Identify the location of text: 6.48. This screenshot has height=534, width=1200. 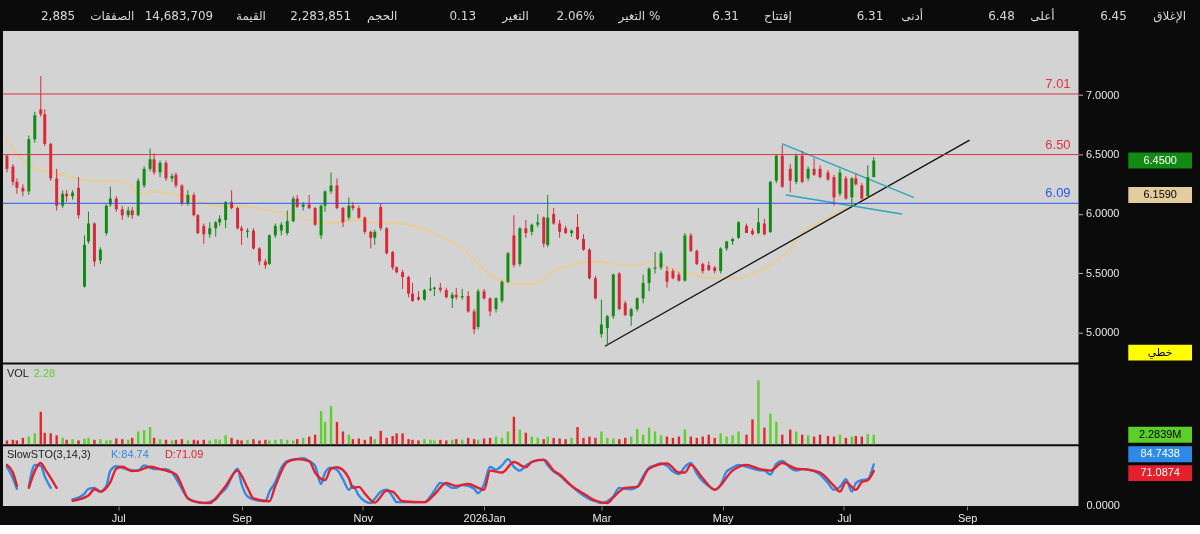
(1001, 16).